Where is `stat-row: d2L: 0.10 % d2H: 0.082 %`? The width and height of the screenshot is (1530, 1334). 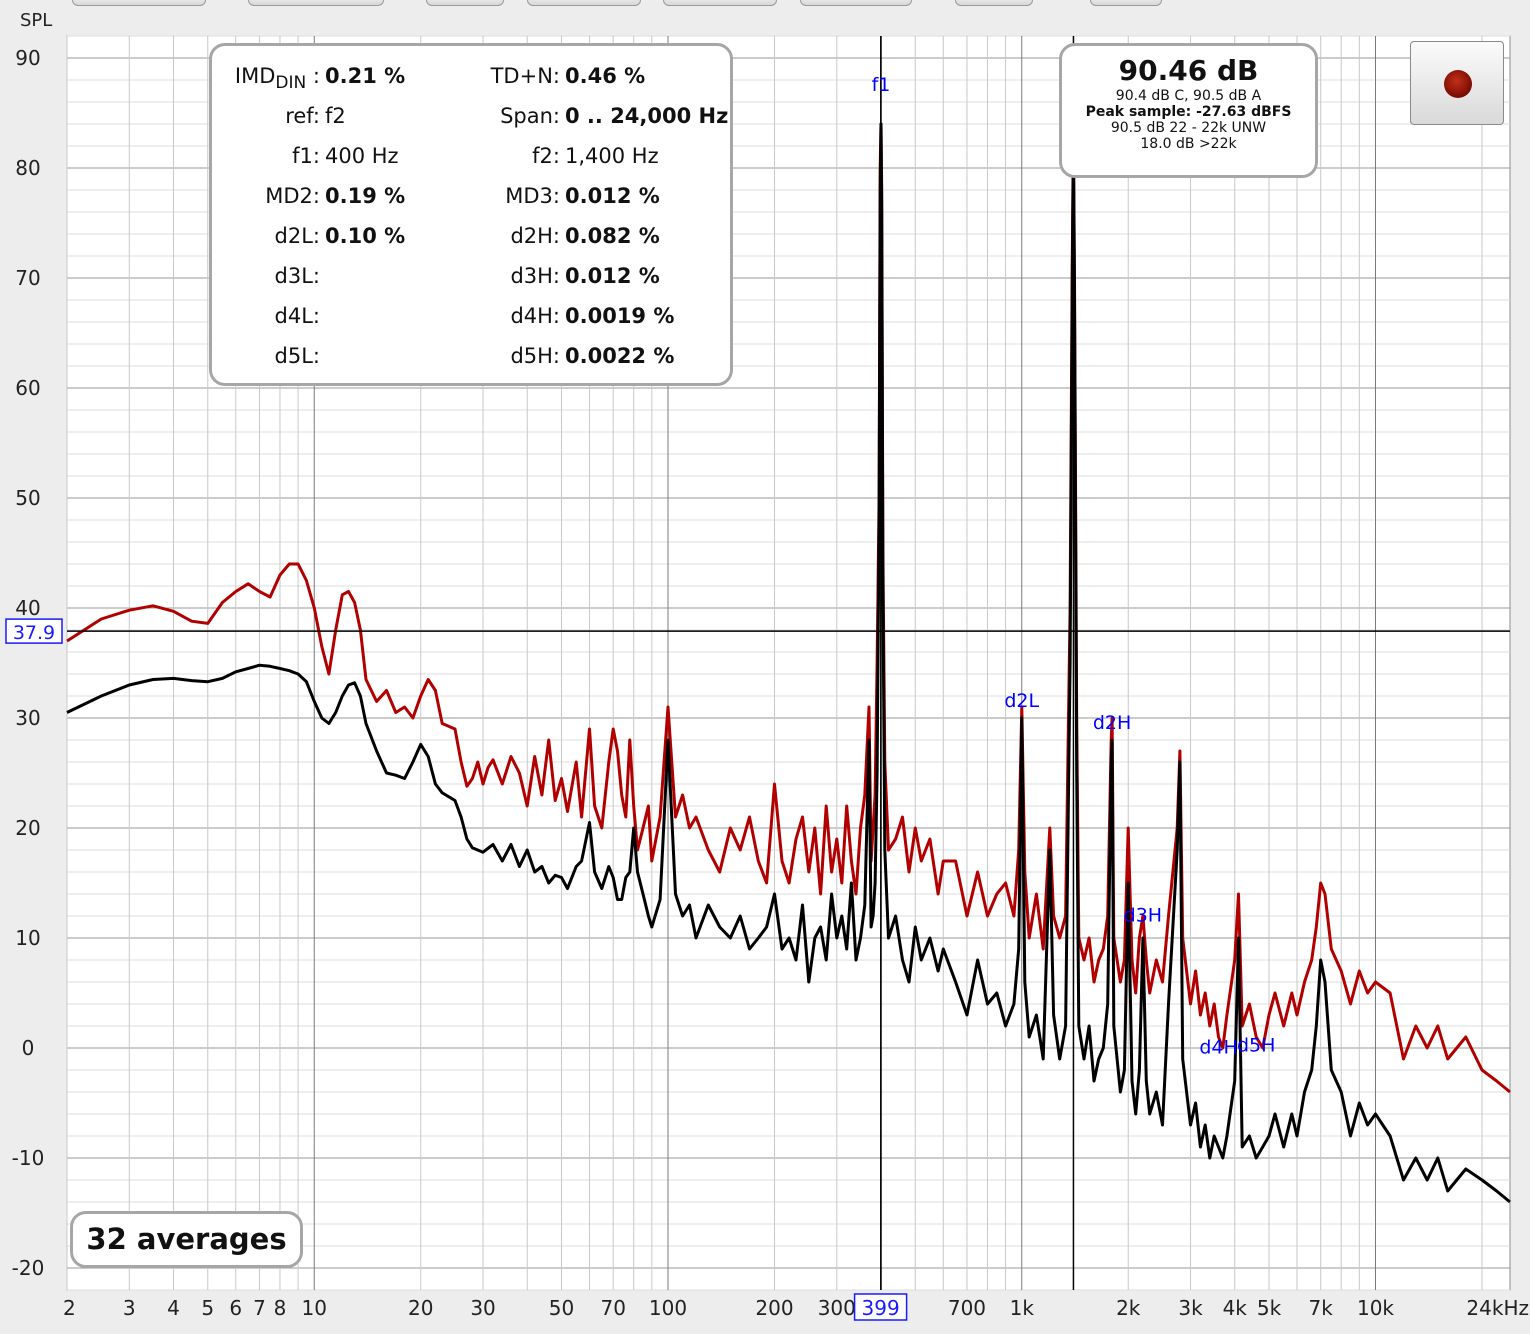 stat-row: d2L: 0.10 % d2H: 0.082 % is located at coordinates (471, 239).